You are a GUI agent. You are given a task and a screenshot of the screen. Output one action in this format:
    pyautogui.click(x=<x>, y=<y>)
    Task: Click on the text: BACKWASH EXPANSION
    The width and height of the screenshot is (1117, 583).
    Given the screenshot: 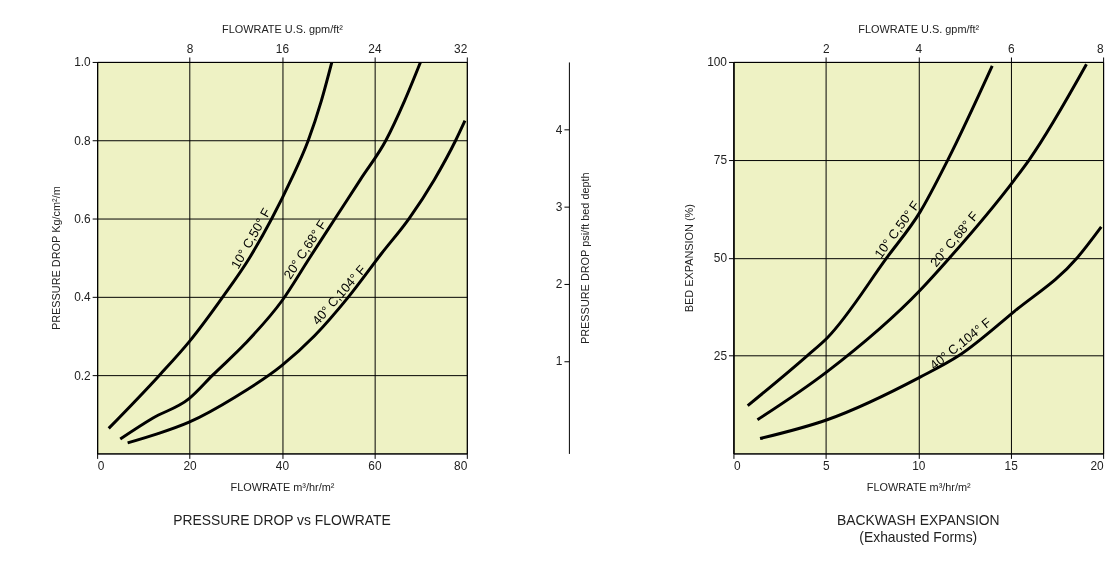 What is the action you would take?
    pyautogui.click(x=918, y=519)
    